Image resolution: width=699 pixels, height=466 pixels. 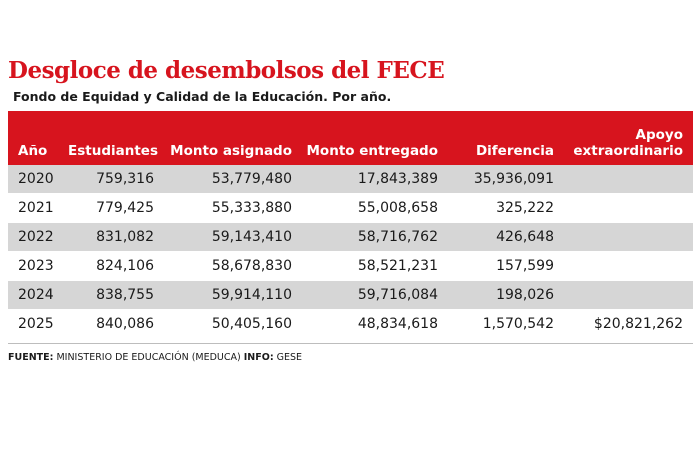 What do you see at coordinates (375, 324) in the screenshot?
I see `cell-delivered: 48,834,618` at bounding box center [375, 324].